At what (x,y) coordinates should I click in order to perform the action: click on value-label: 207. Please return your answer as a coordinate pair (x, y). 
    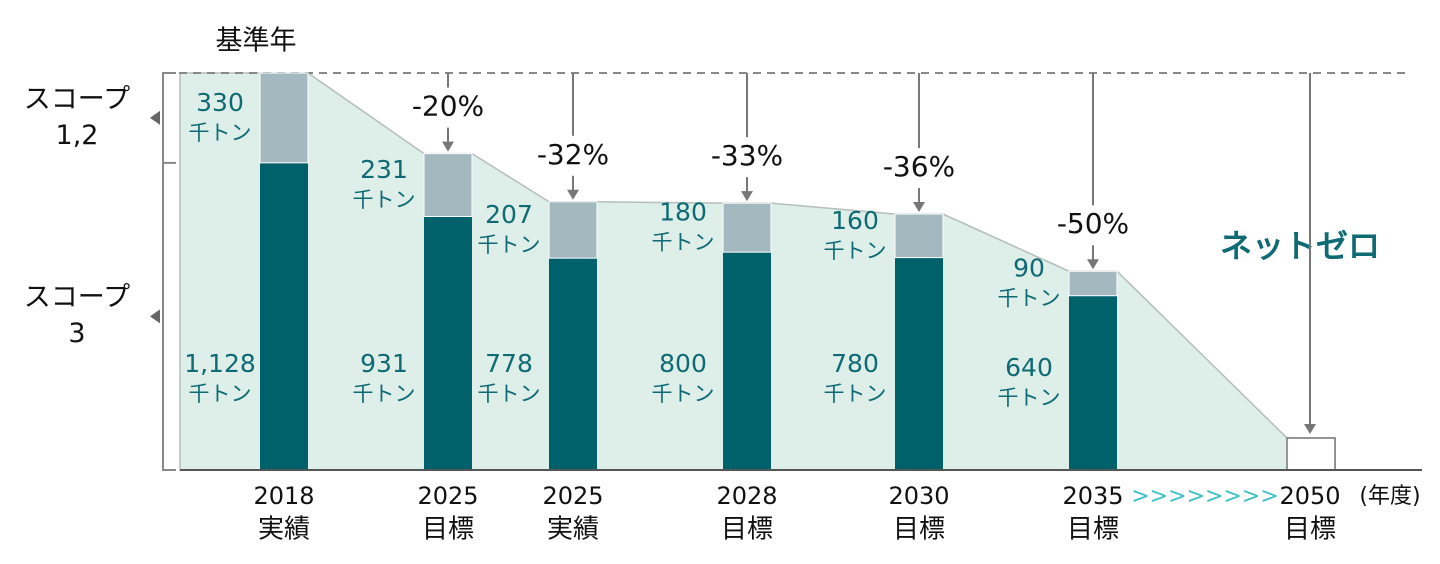
    Looking at the image, I should click on (509, 214).